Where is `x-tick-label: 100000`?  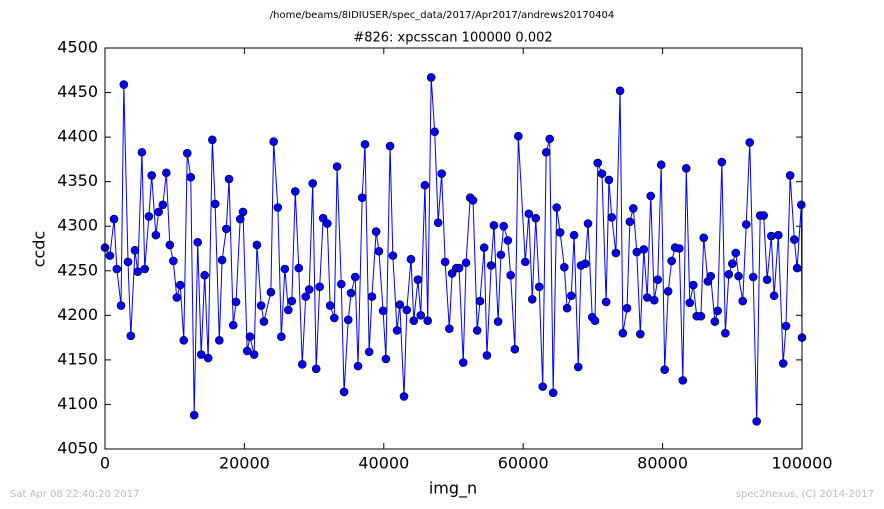 x-tick-label: 100000 is located at coordinates (801, 463).